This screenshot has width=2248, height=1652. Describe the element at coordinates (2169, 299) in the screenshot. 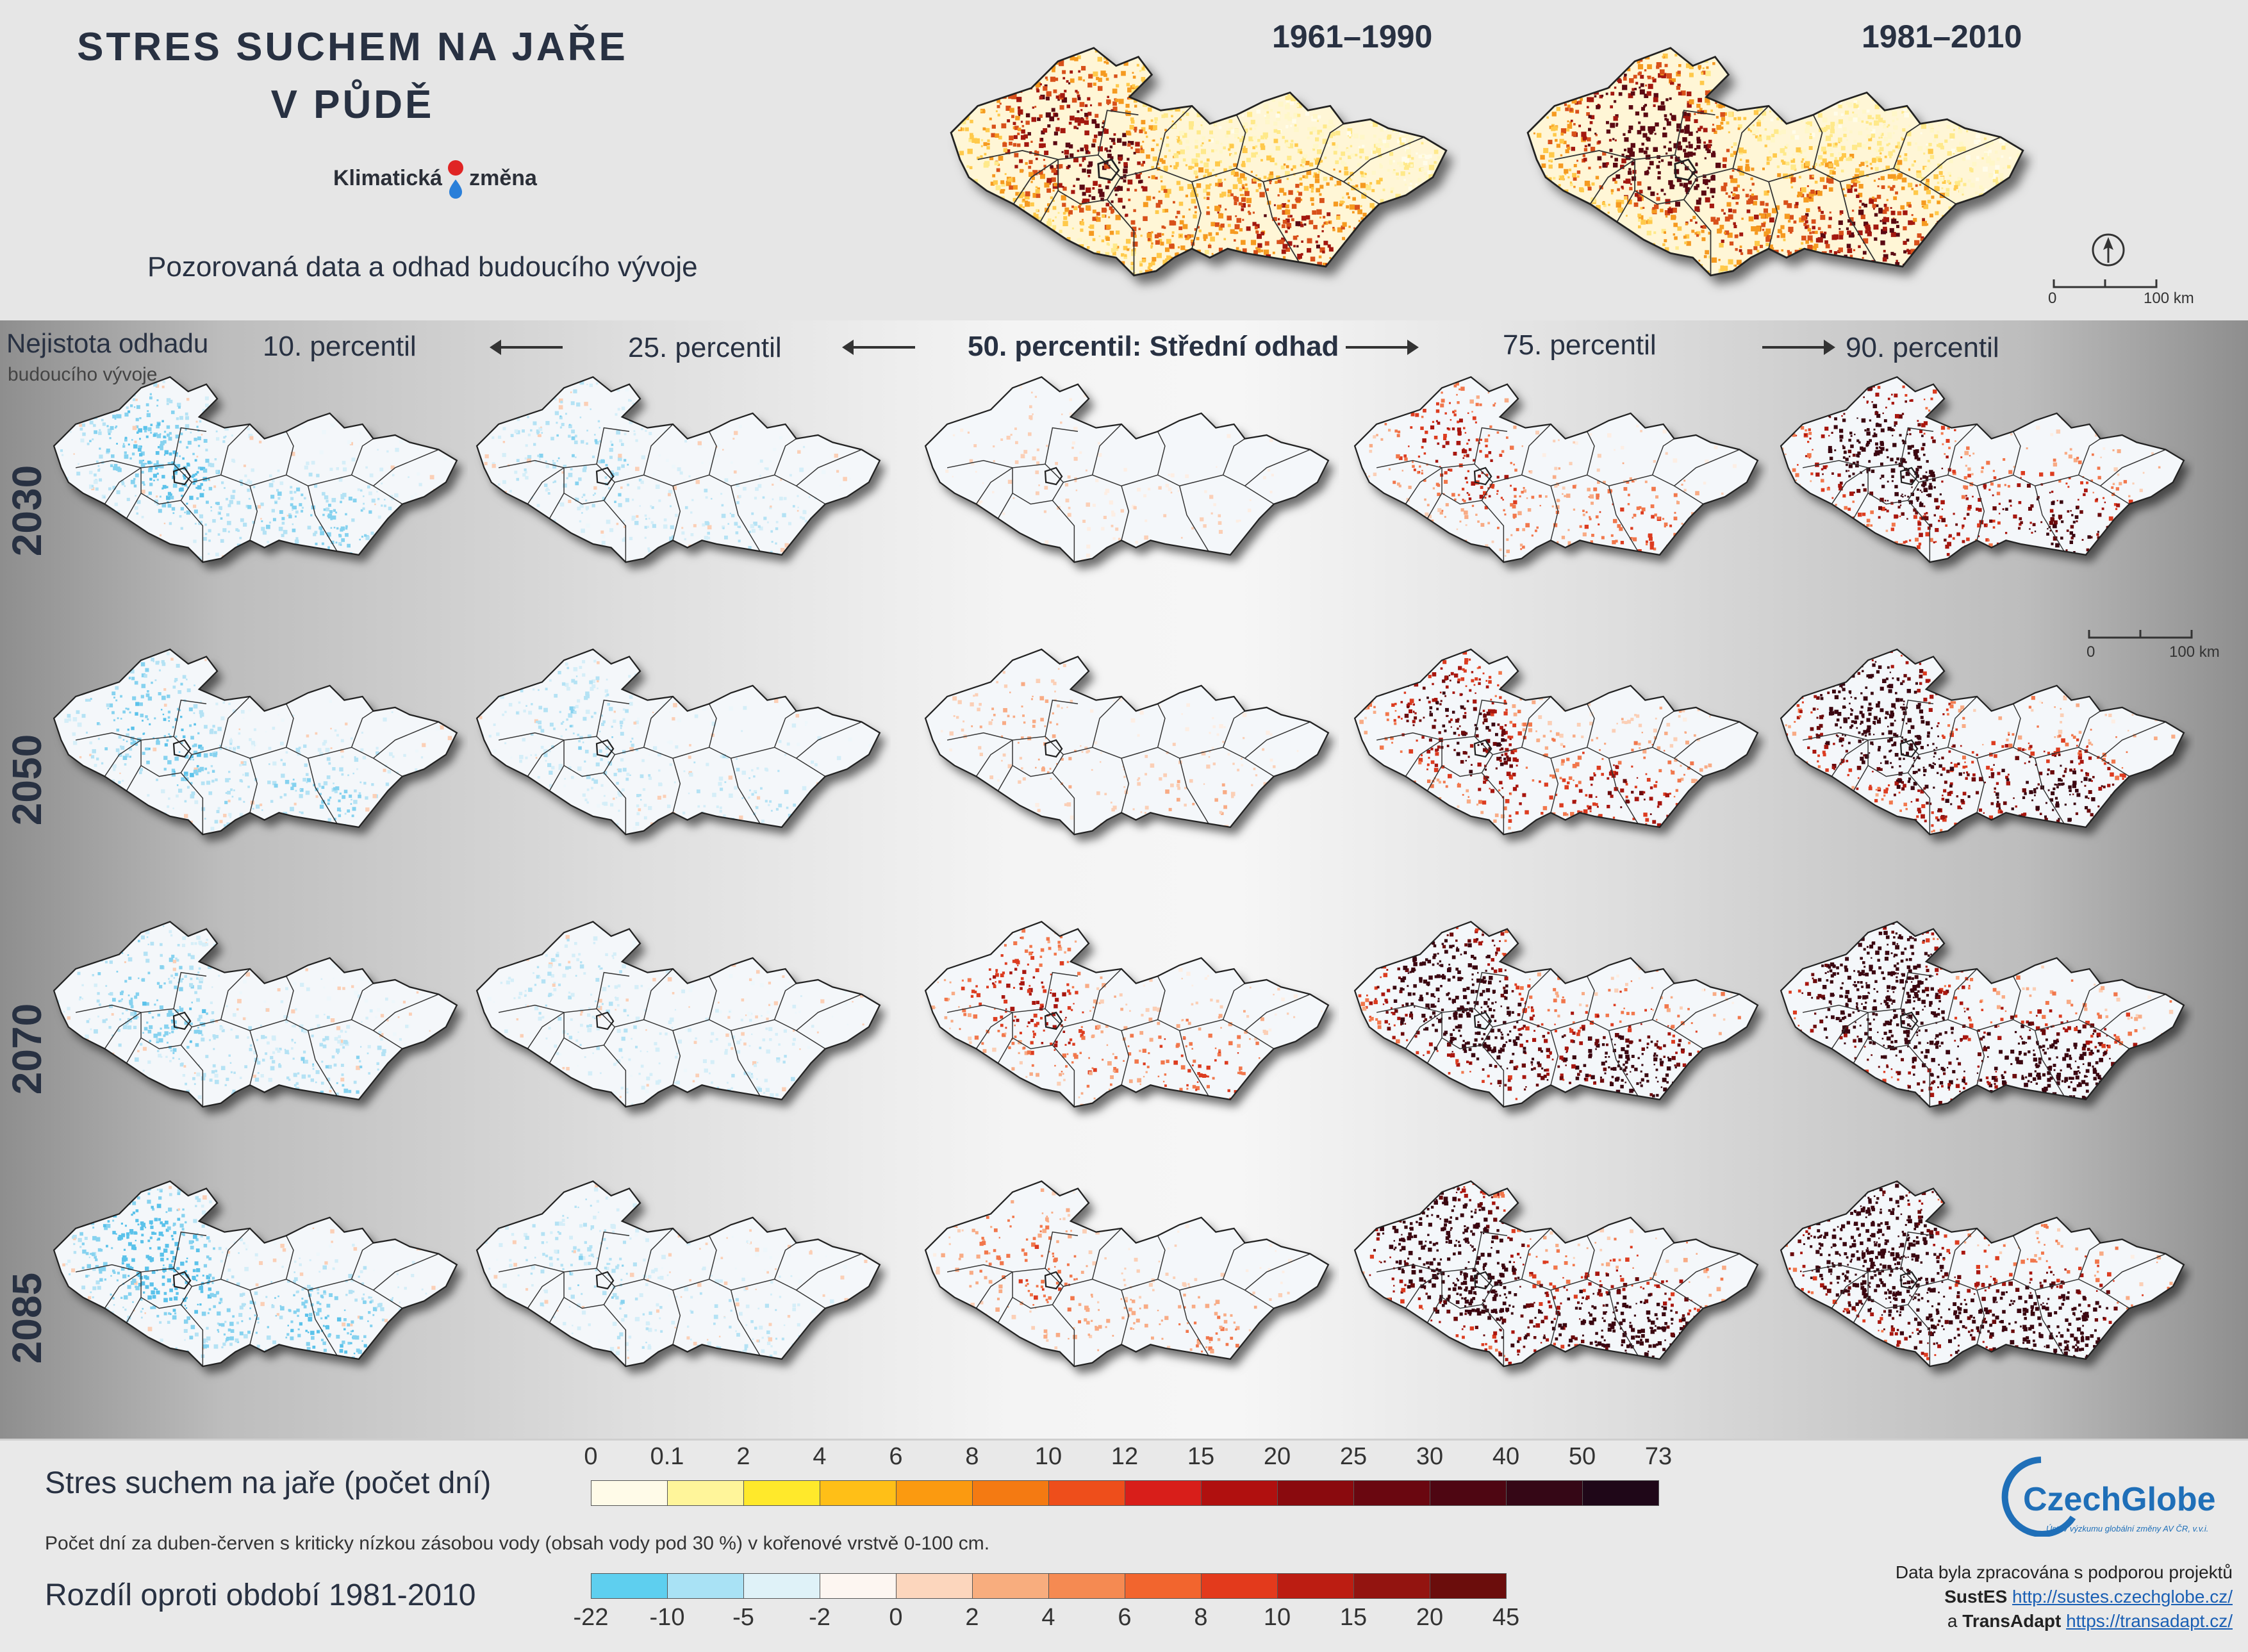

I see `scale-top-end: 100 km` at that location.